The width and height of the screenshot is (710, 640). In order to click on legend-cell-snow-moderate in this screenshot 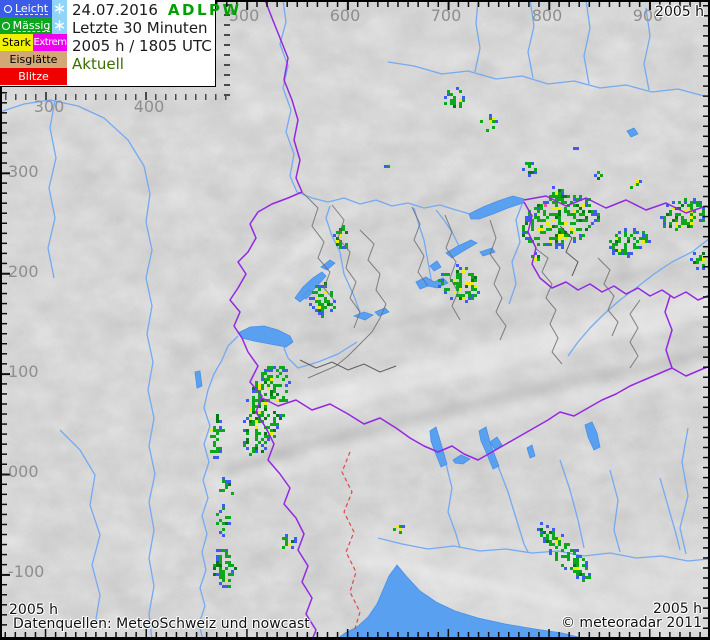, I will do `click(59, 25)`.